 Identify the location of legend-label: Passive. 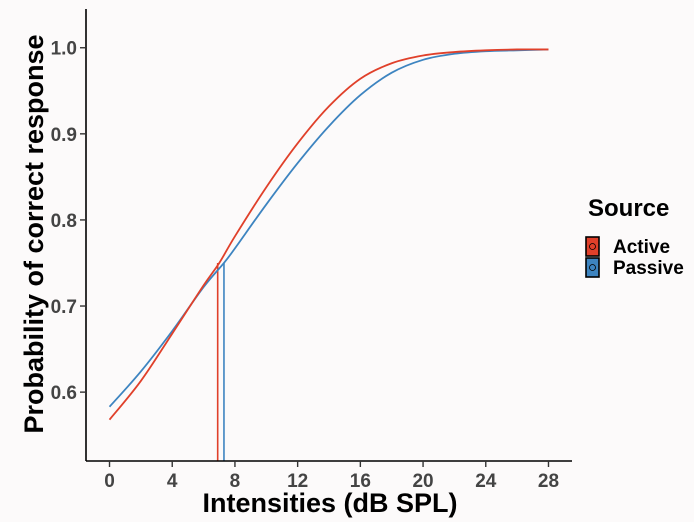
(648, 268).